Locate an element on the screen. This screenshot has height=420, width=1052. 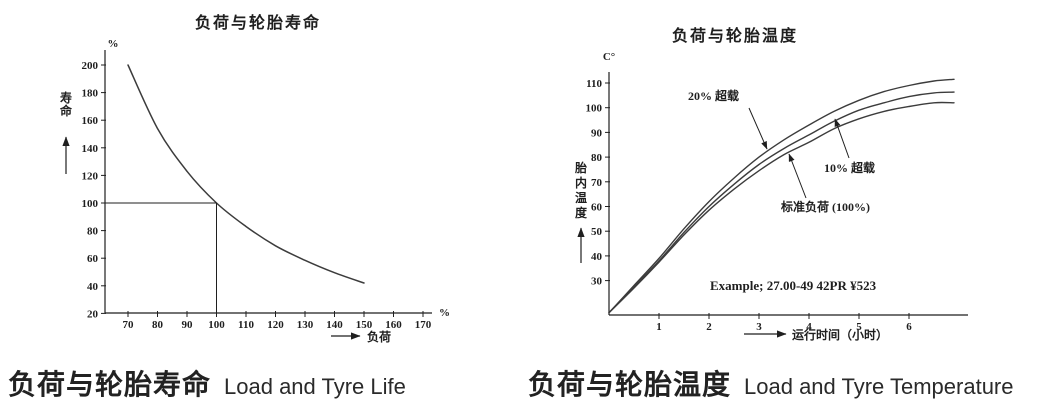
x-tick-label: 120 is located at coordinates (275, 325).